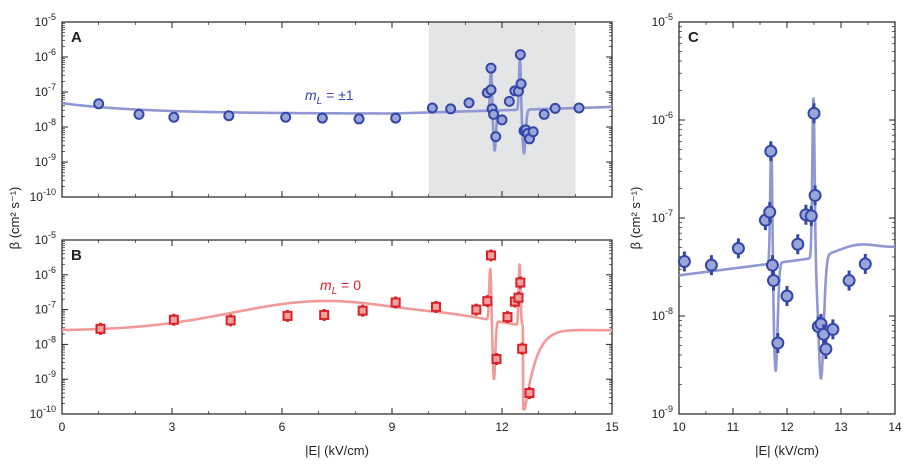  What do you see at coordinates (76, 255) in the screenshot?
I see `panel-label: B` at bounding box center [76, 255].